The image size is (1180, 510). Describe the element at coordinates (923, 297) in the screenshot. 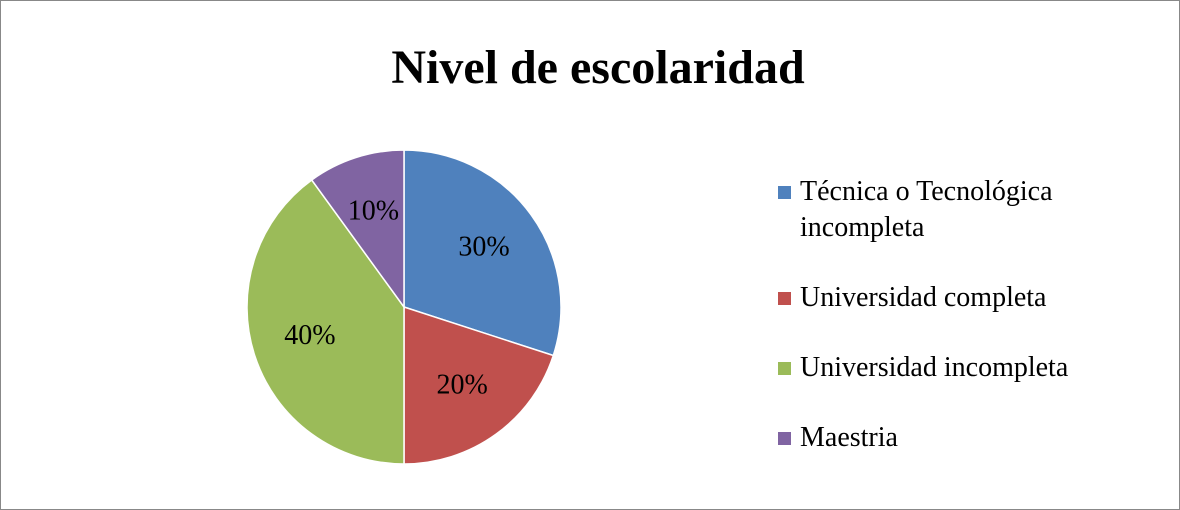

I see `legend-label: Universidad completa` at that location.